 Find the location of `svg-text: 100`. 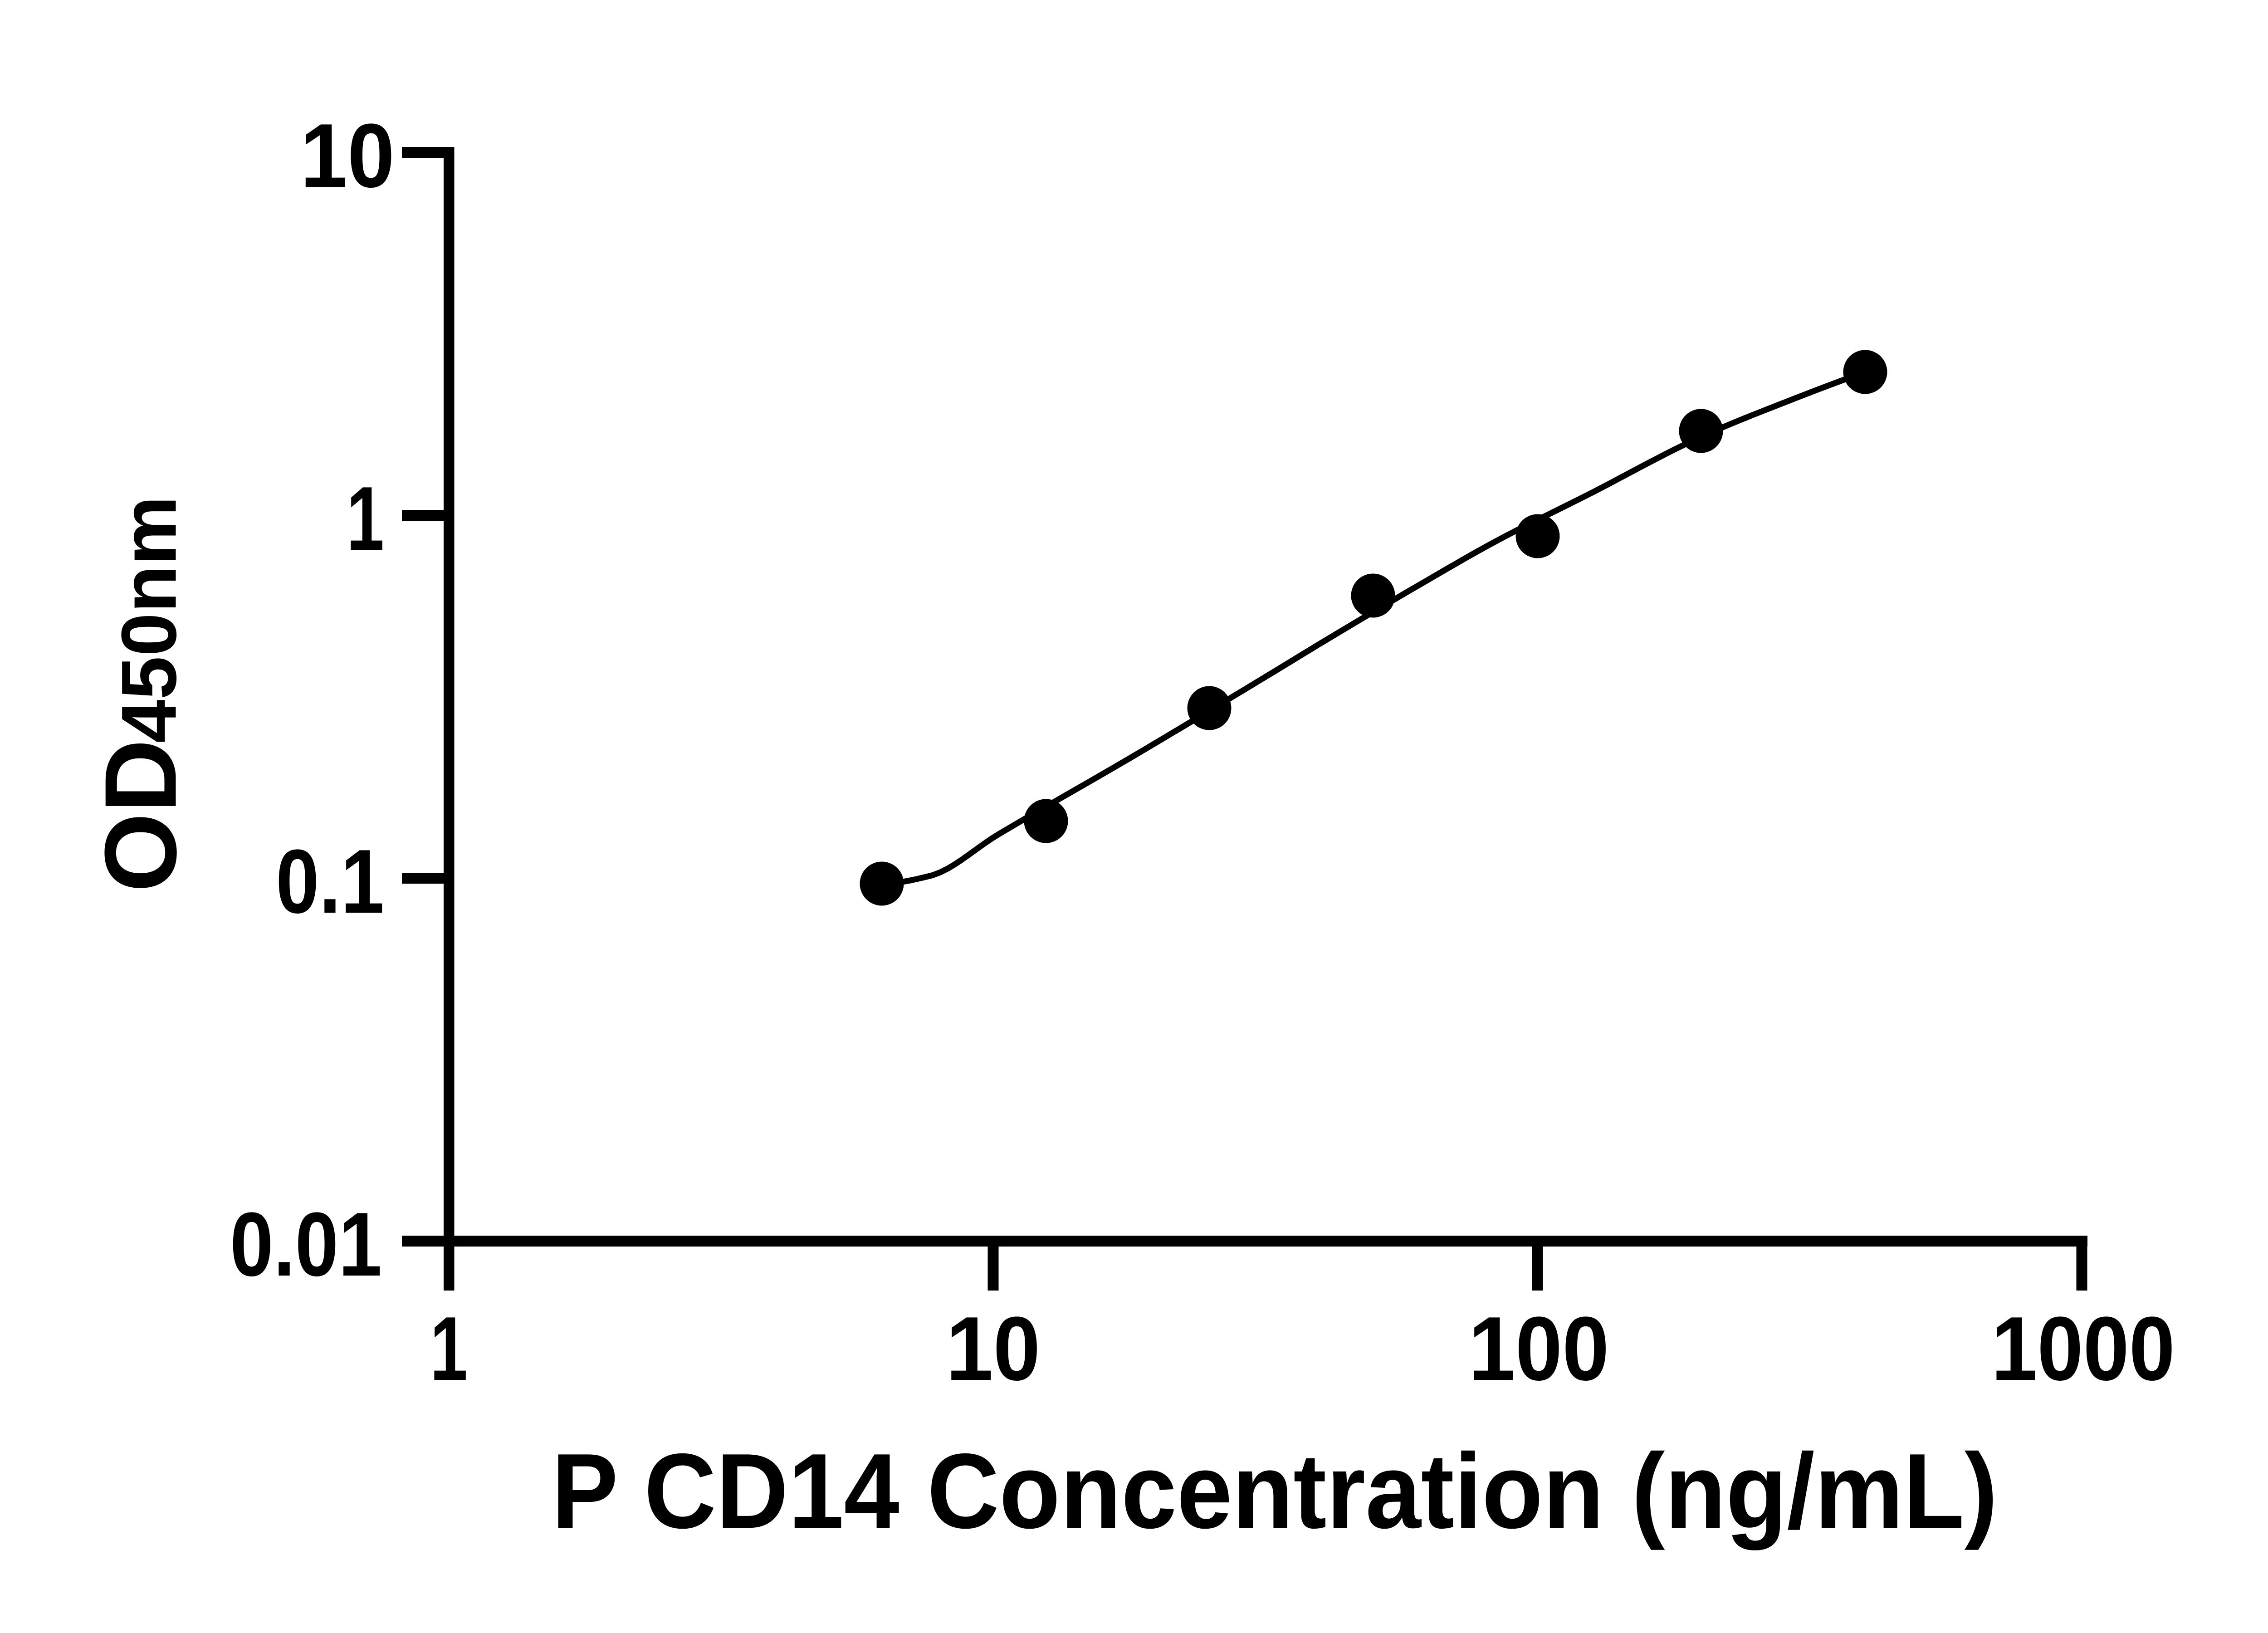

svg-text: 100 is located at coordinates (1539, 1348).